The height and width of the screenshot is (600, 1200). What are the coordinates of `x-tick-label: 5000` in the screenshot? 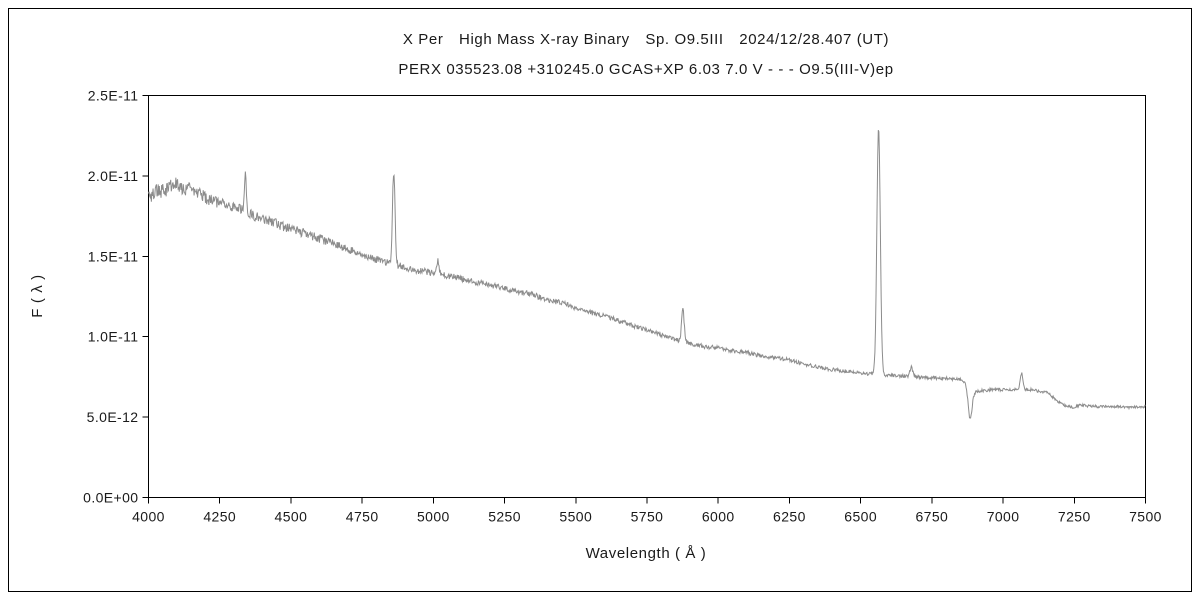 It's located at (433, 517).